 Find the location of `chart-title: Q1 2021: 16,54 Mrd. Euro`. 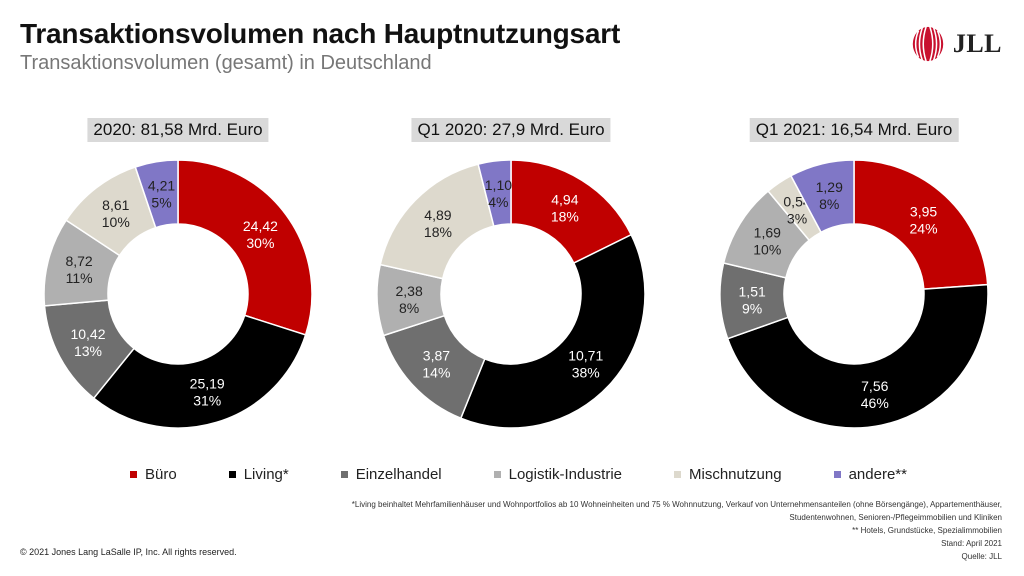

chart-title: Q1 2021: 16,54 Mrd. Euro is located at coordinates (854, 130).